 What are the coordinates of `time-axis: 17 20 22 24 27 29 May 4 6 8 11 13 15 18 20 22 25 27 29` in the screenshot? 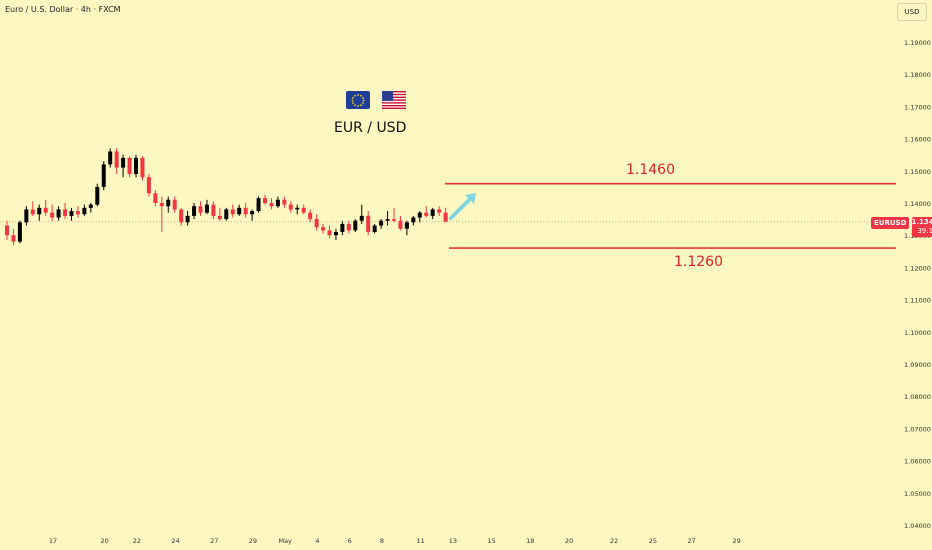 It's located at (395, 541).